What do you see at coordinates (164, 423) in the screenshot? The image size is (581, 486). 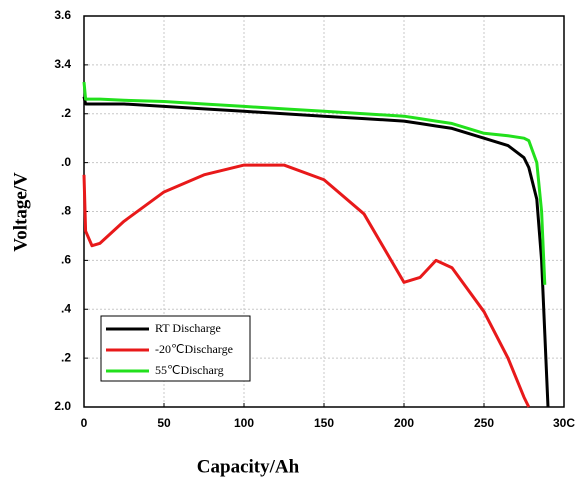 I see `x-tick-label: 50` at bounding box center [164, 423].